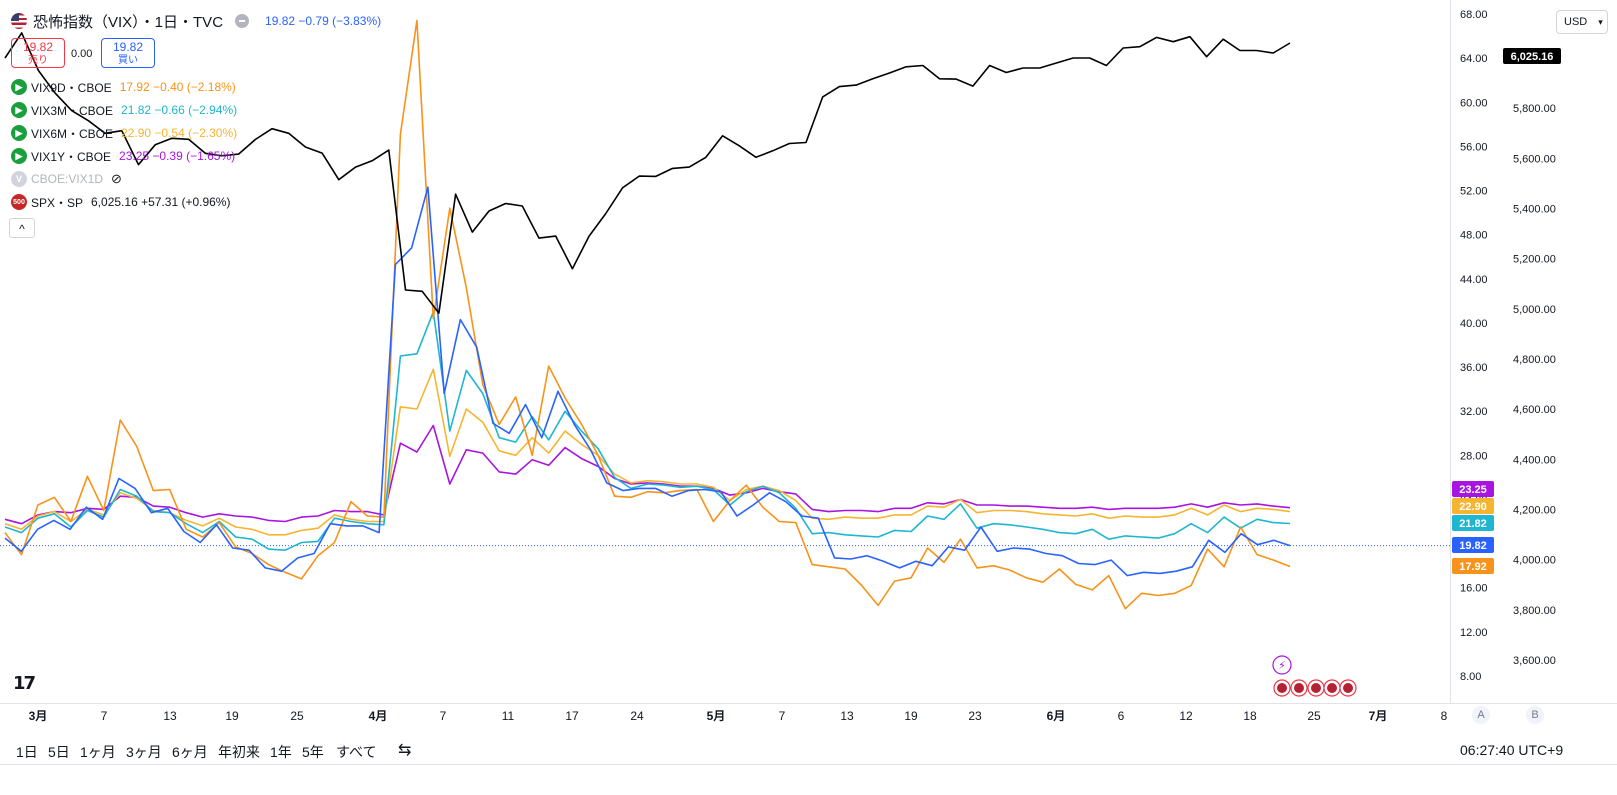 The width and height of the screenshot is (1617, 795). What do you see at coordinates (1534, 511) in the screenshot?
I see `right-axis-tick-label: 4,200.00` at bounding box center [1534, 511].